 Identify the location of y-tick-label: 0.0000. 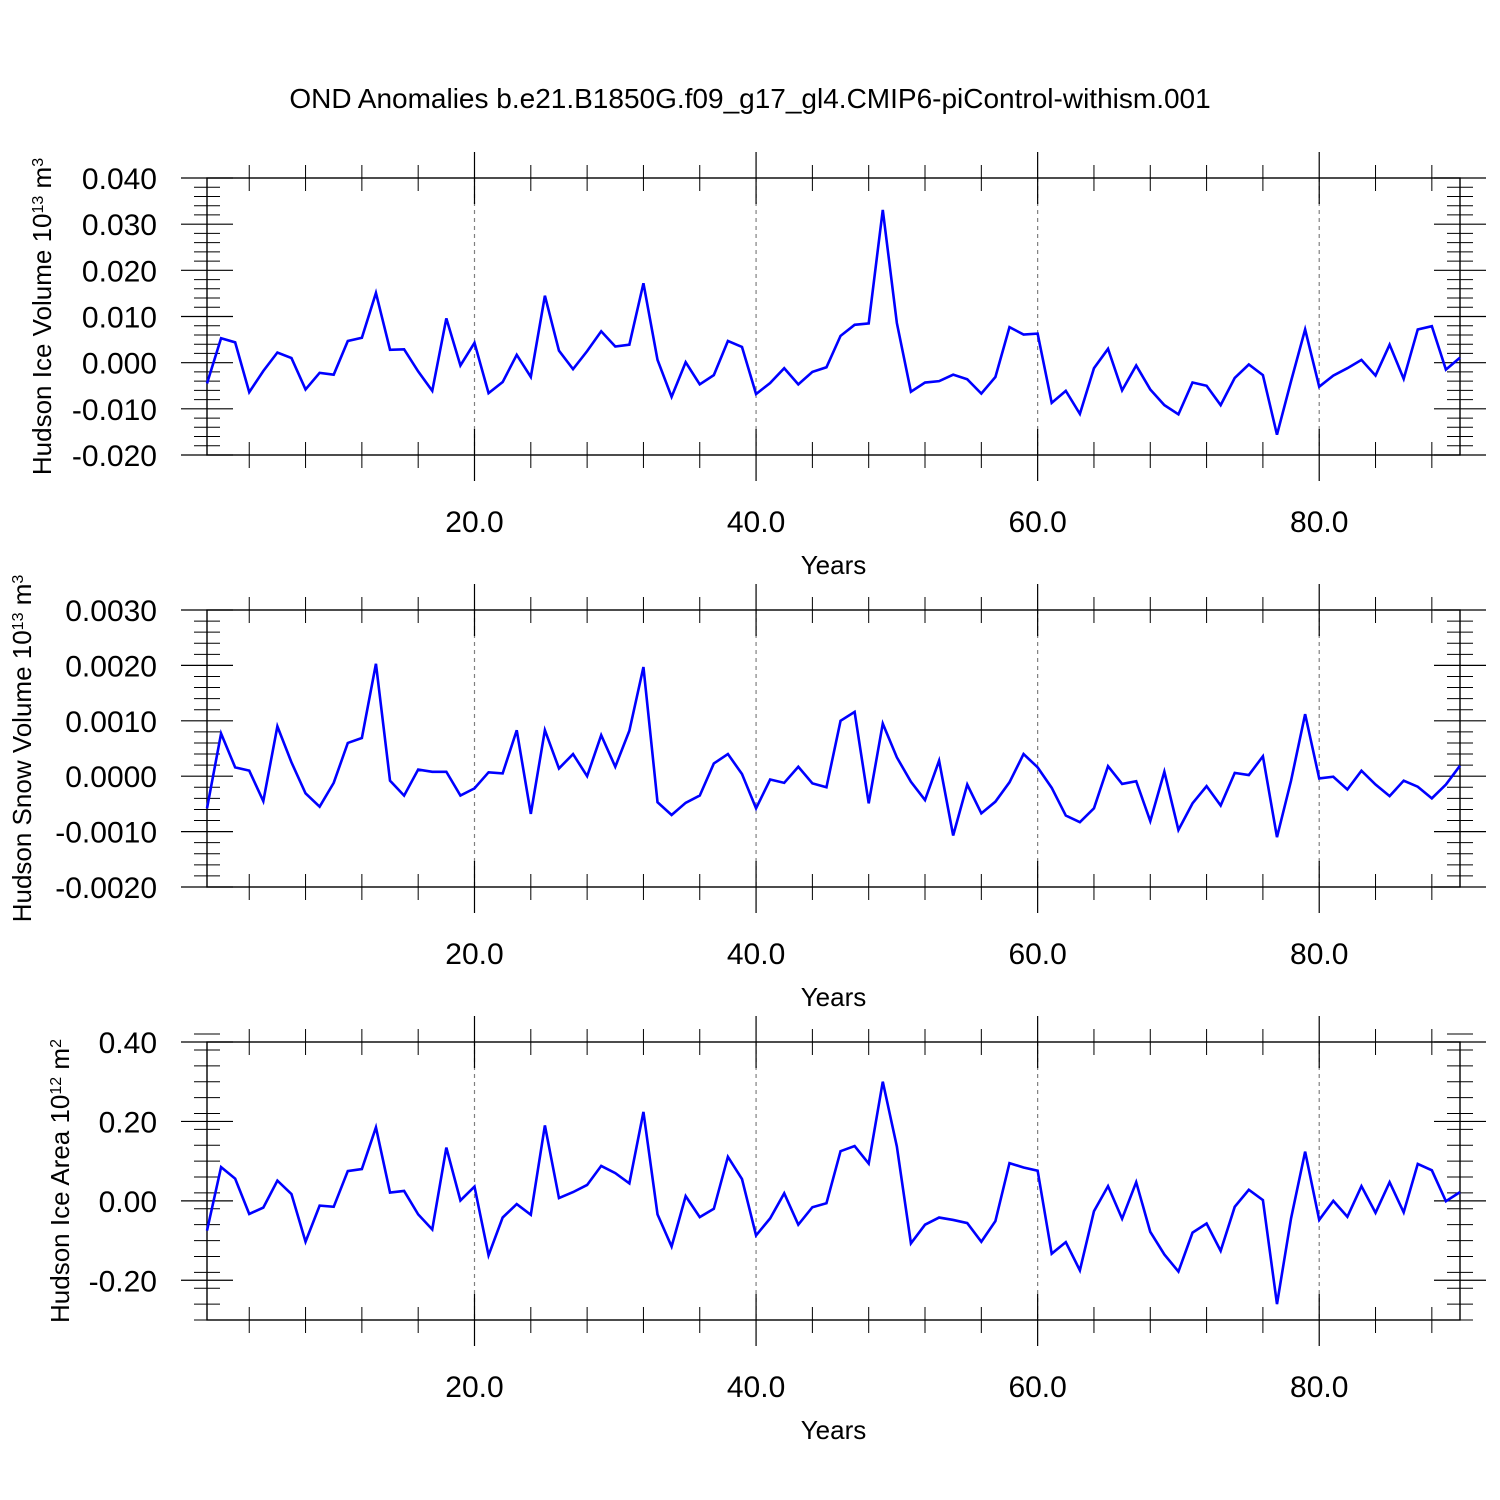
(111, 777).